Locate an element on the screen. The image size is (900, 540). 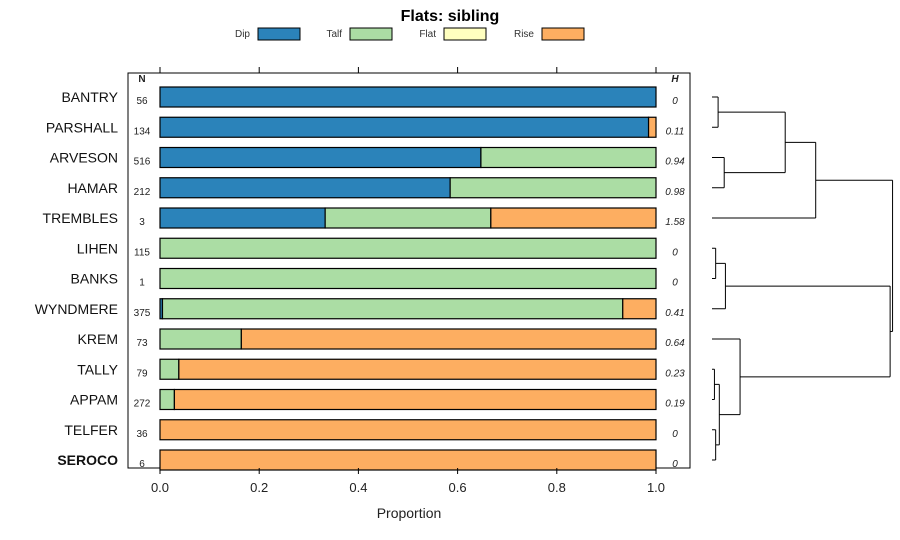
n-value: 1 is located at coordinates (142, 283).